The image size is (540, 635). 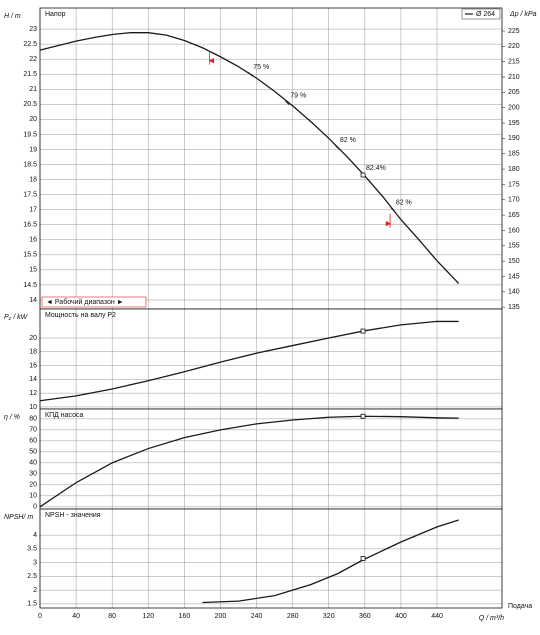 I want to click on y-tick-label: 70, so click(x=33, y=430).